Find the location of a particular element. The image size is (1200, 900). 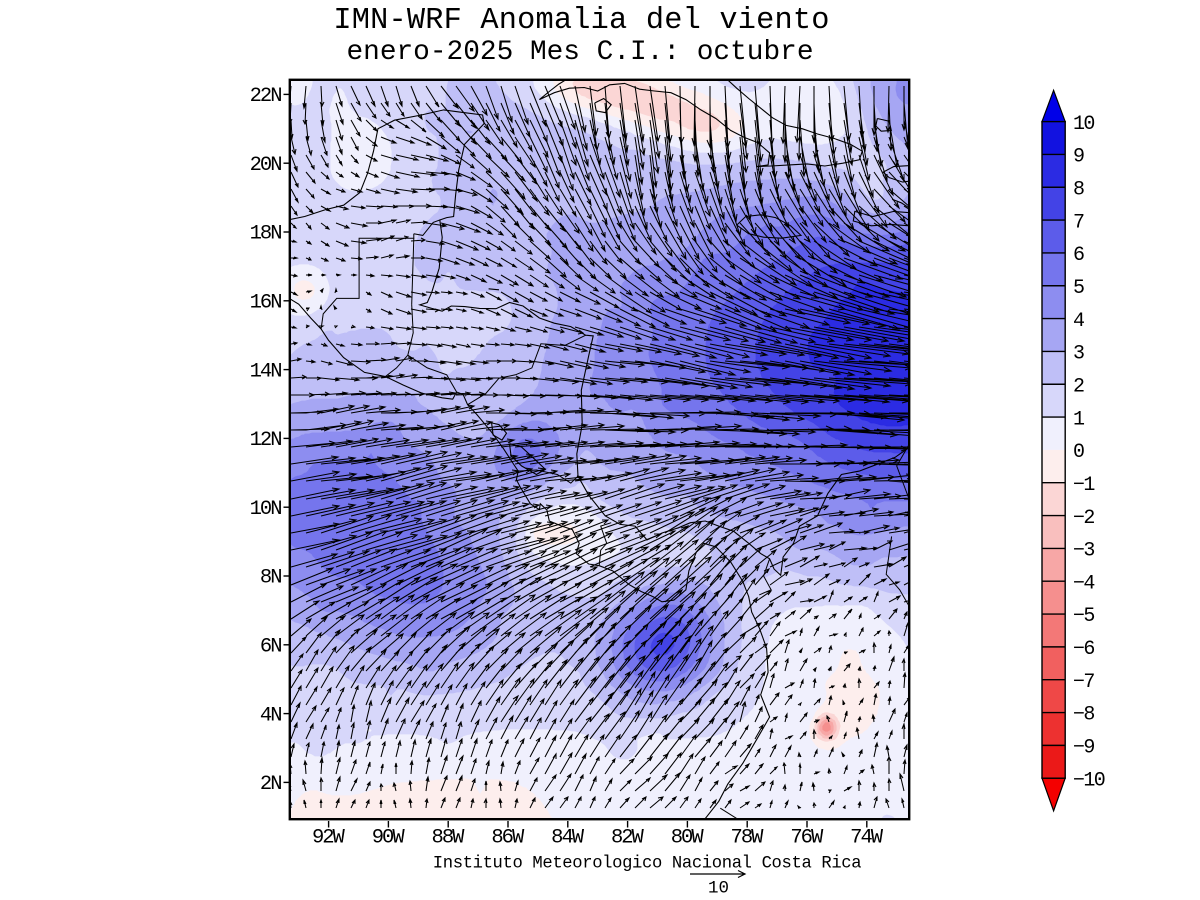

svg-text: 78W is located at coordinates (748, 838).